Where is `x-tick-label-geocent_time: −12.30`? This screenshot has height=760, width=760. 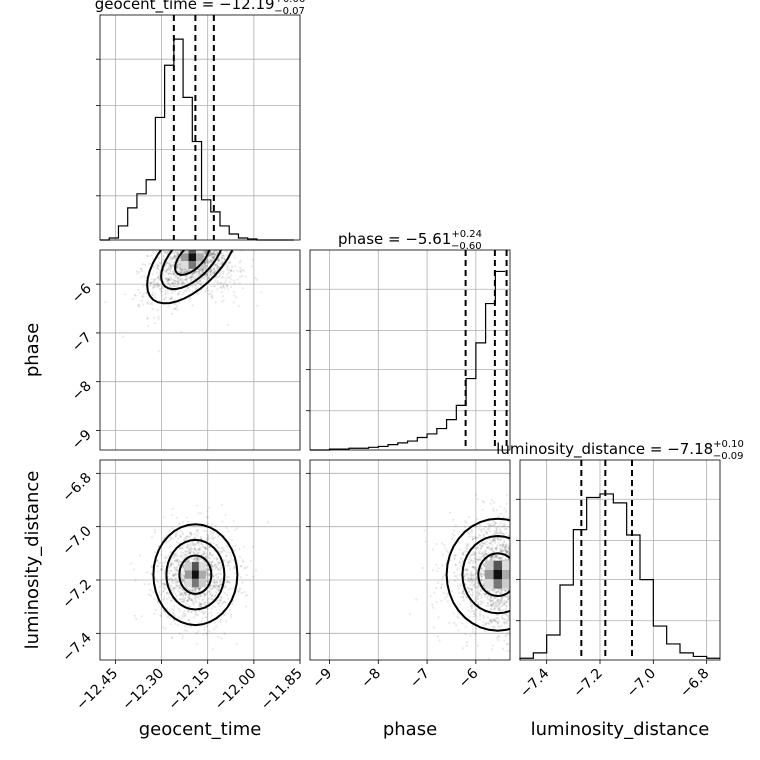 x-tick-label-geocent_time: −12.30 is located at coordinates (143, 690).